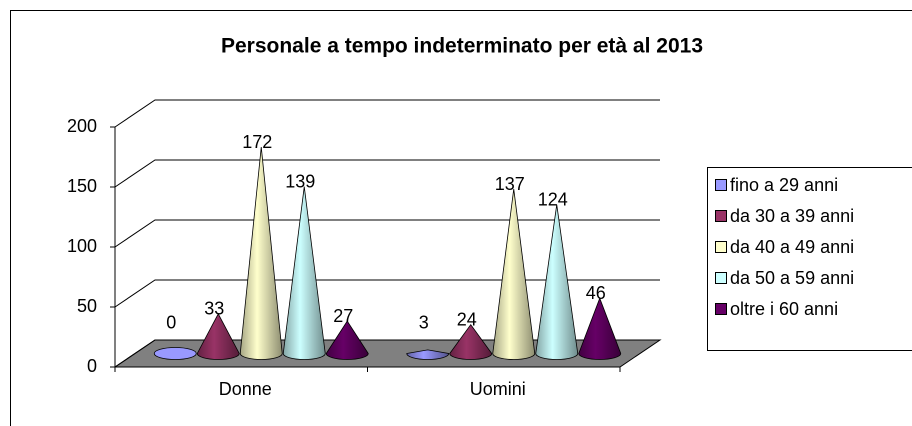 The width and height of the screenshot is (912, 426). What do you see at coordinates (792, 247) in the screenshot?
I see `legend-label: da 40 a 49 anni` at bounding box center [792, 247].